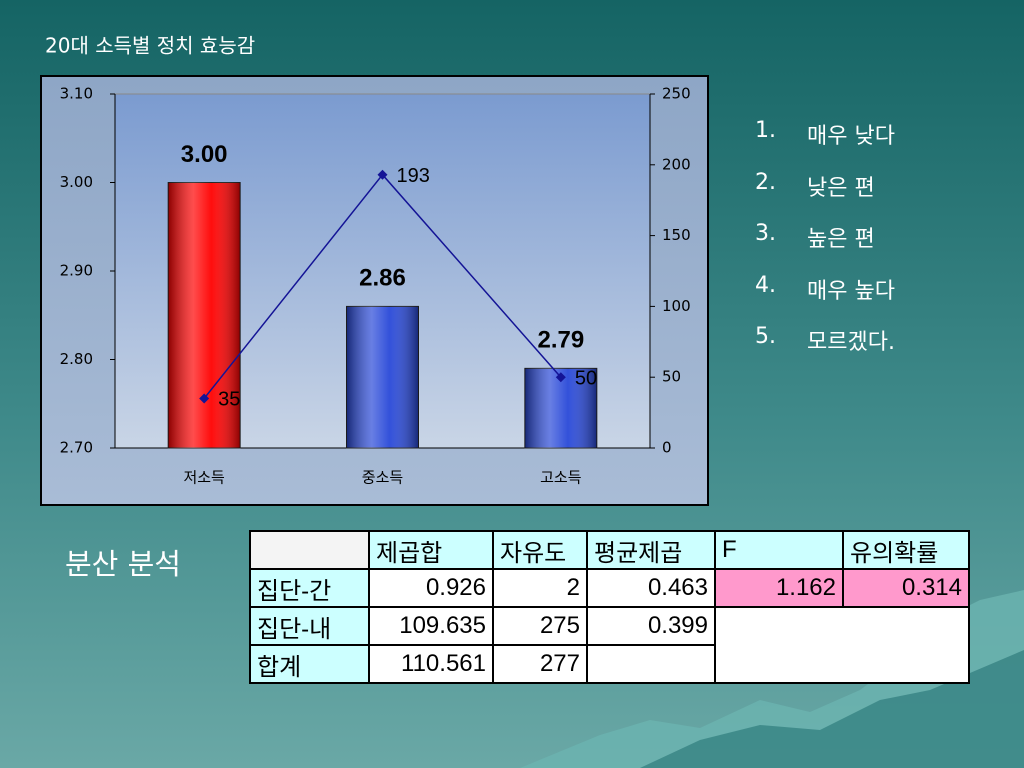 This screenshot has width=1024, height=768. Describe the element at coordinates (309, 626) in the screenshot. I see `row-label: 집단-내` at that location.